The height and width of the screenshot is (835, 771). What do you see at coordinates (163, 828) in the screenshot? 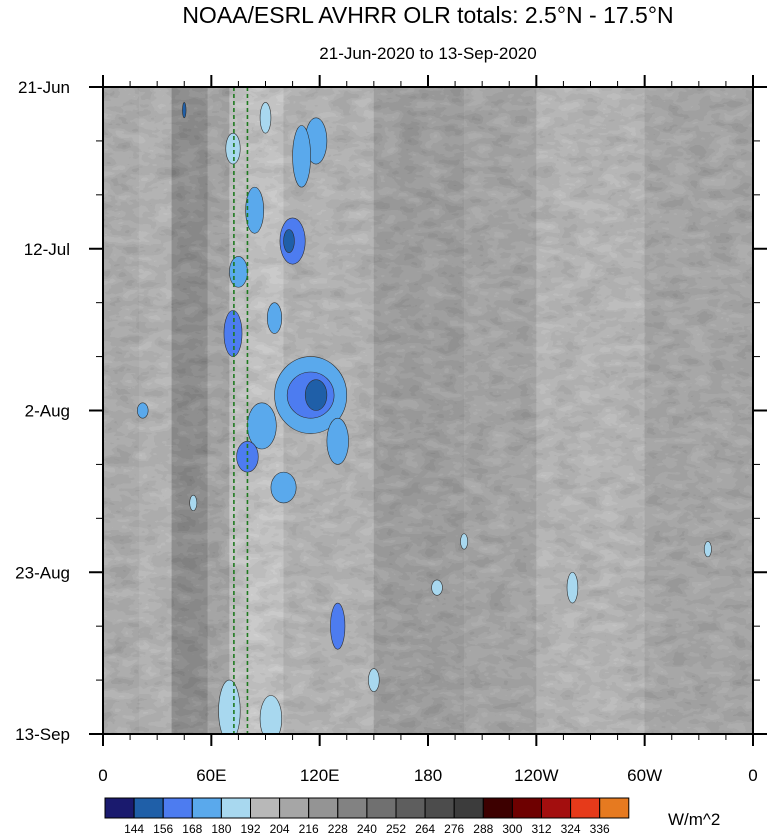
I see `colorbar-level-label: 156` at bounding box center [163, 828].